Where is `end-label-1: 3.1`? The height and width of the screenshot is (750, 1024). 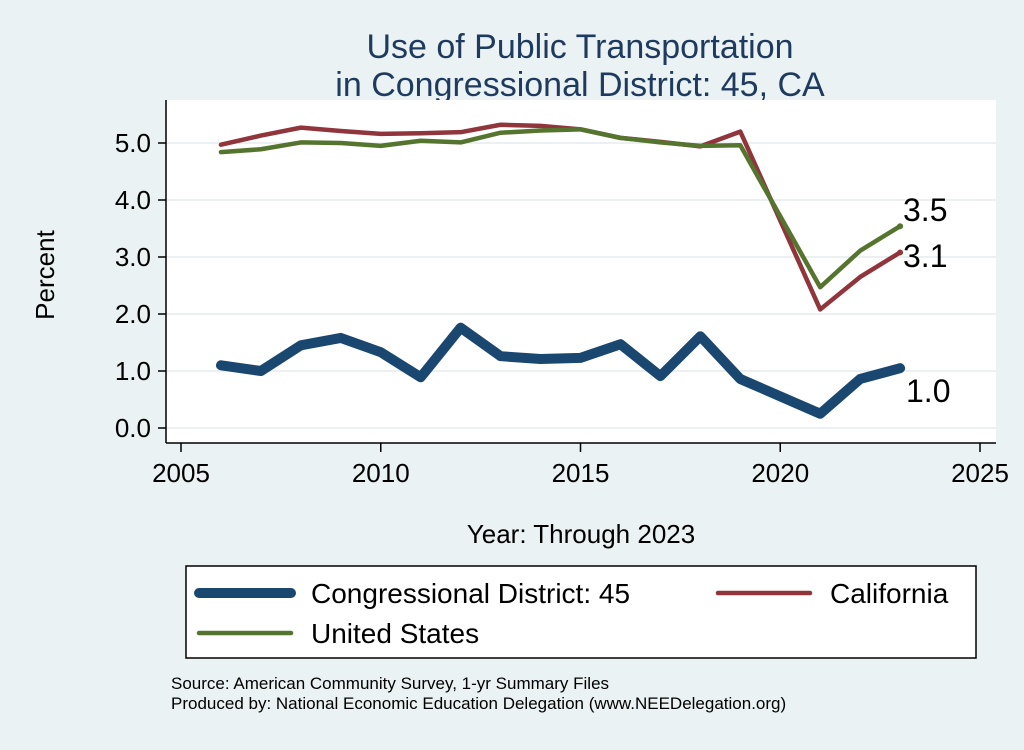 end-label-1: 3.1 is located at coordinates (925, 256).